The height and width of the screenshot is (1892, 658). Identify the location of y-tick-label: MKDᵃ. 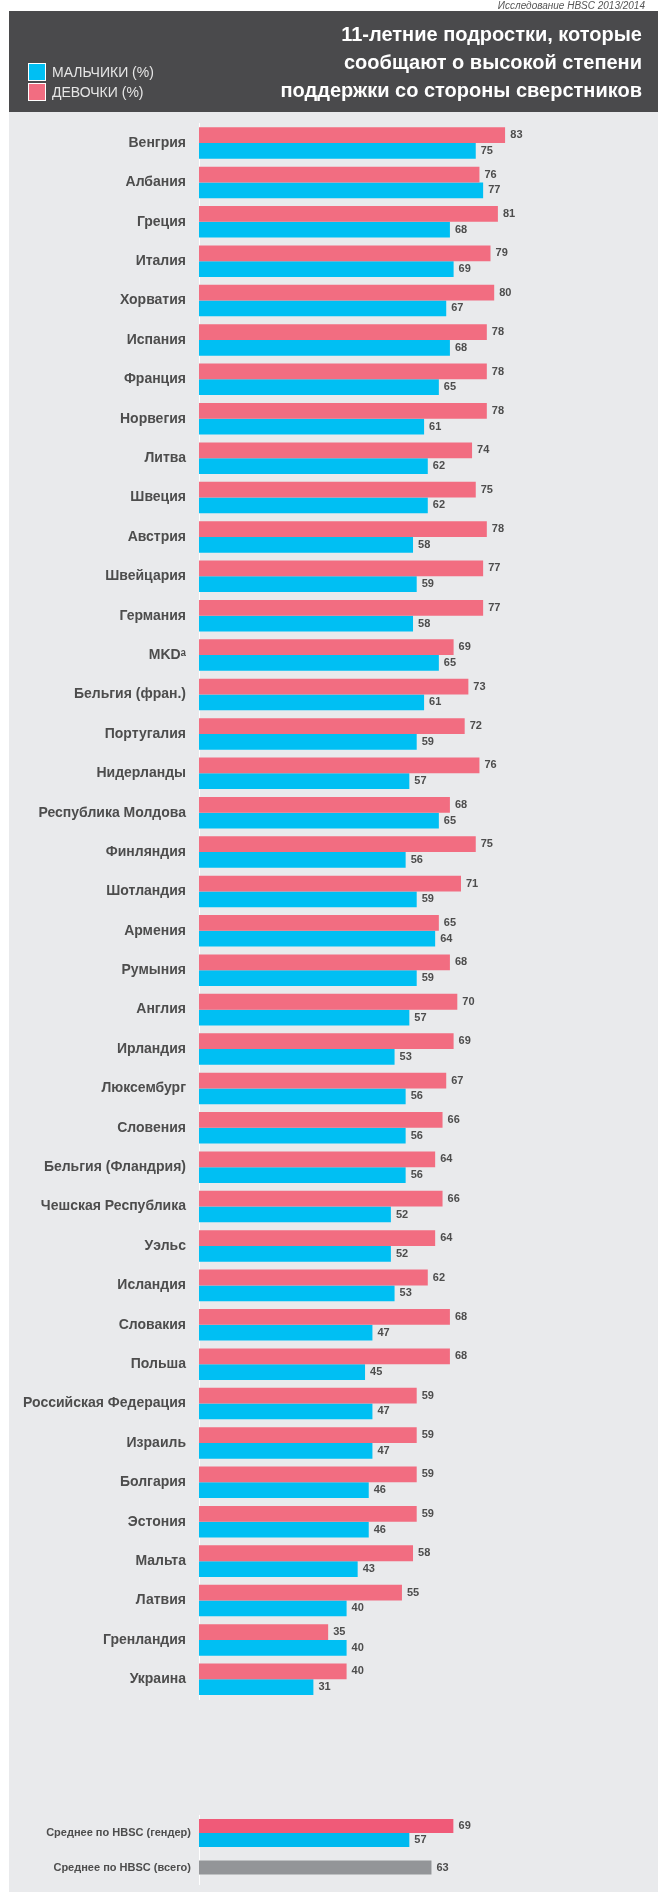
(167, 653).